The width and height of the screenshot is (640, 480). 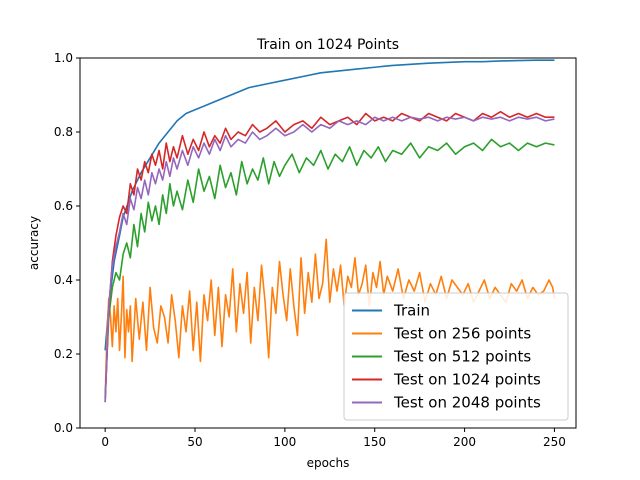 What do you see at coordinates (63, 58) in the screenshot?
I see `y-tick-label: 1.0` at bounding box center [63, 58].